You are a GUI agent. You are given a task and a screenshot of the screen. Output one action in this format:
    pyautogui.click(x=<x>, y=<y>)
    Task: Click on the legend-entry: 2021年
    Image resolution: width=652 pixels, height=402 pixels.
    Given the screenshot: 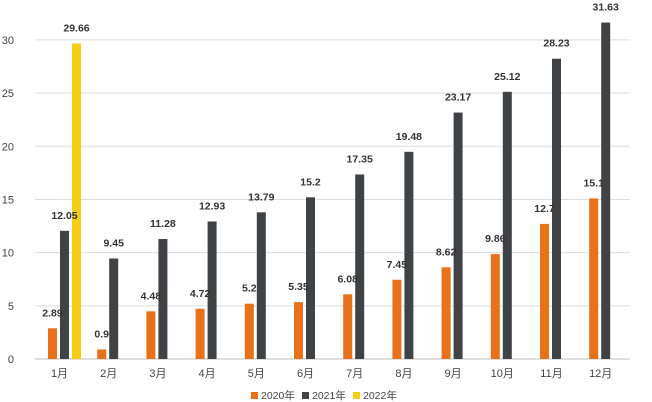 What is the action you would take?
    pyautogui.click(x=329, y=395)
    